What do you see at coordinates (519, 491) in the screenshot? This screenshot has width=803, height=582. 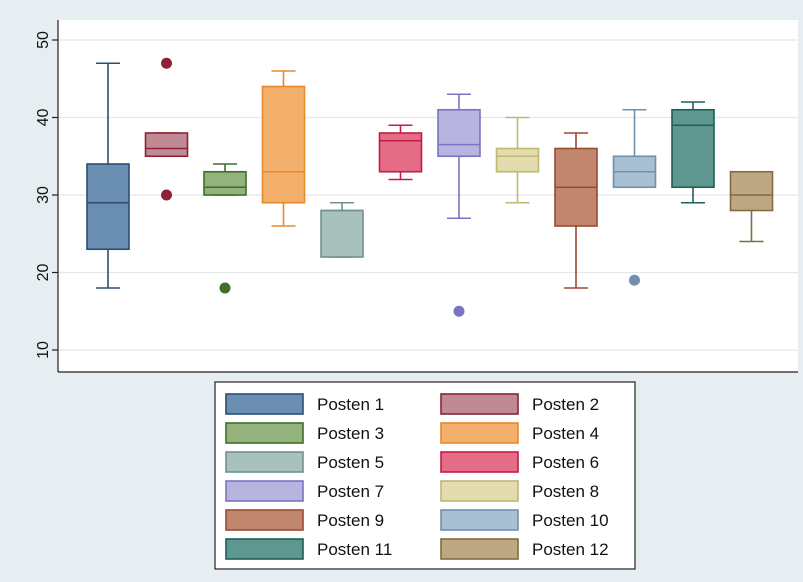 I see `legend-item: Posten 8` at bounding box center [519, 491].